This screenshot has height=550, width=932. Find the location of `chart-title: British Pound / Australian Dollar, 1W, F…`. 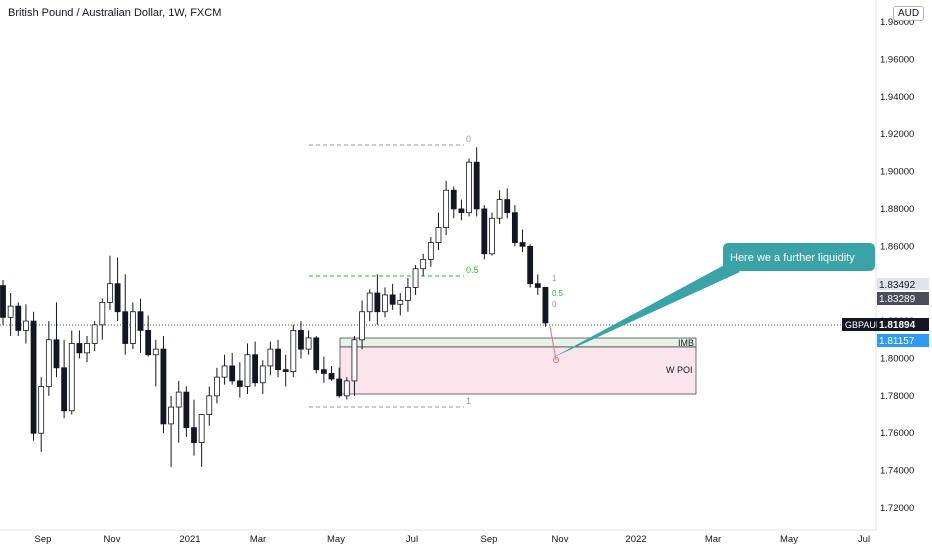

chart-title: British Pound / Australian Dollar, 1W, F… is located at coordinates (115, 13).